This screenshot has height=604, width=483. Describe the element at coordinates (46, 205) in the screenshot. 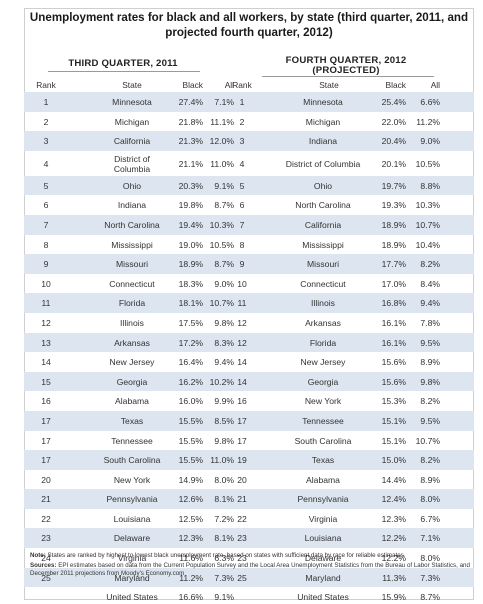

I see `cell-rank: 6` at that location.